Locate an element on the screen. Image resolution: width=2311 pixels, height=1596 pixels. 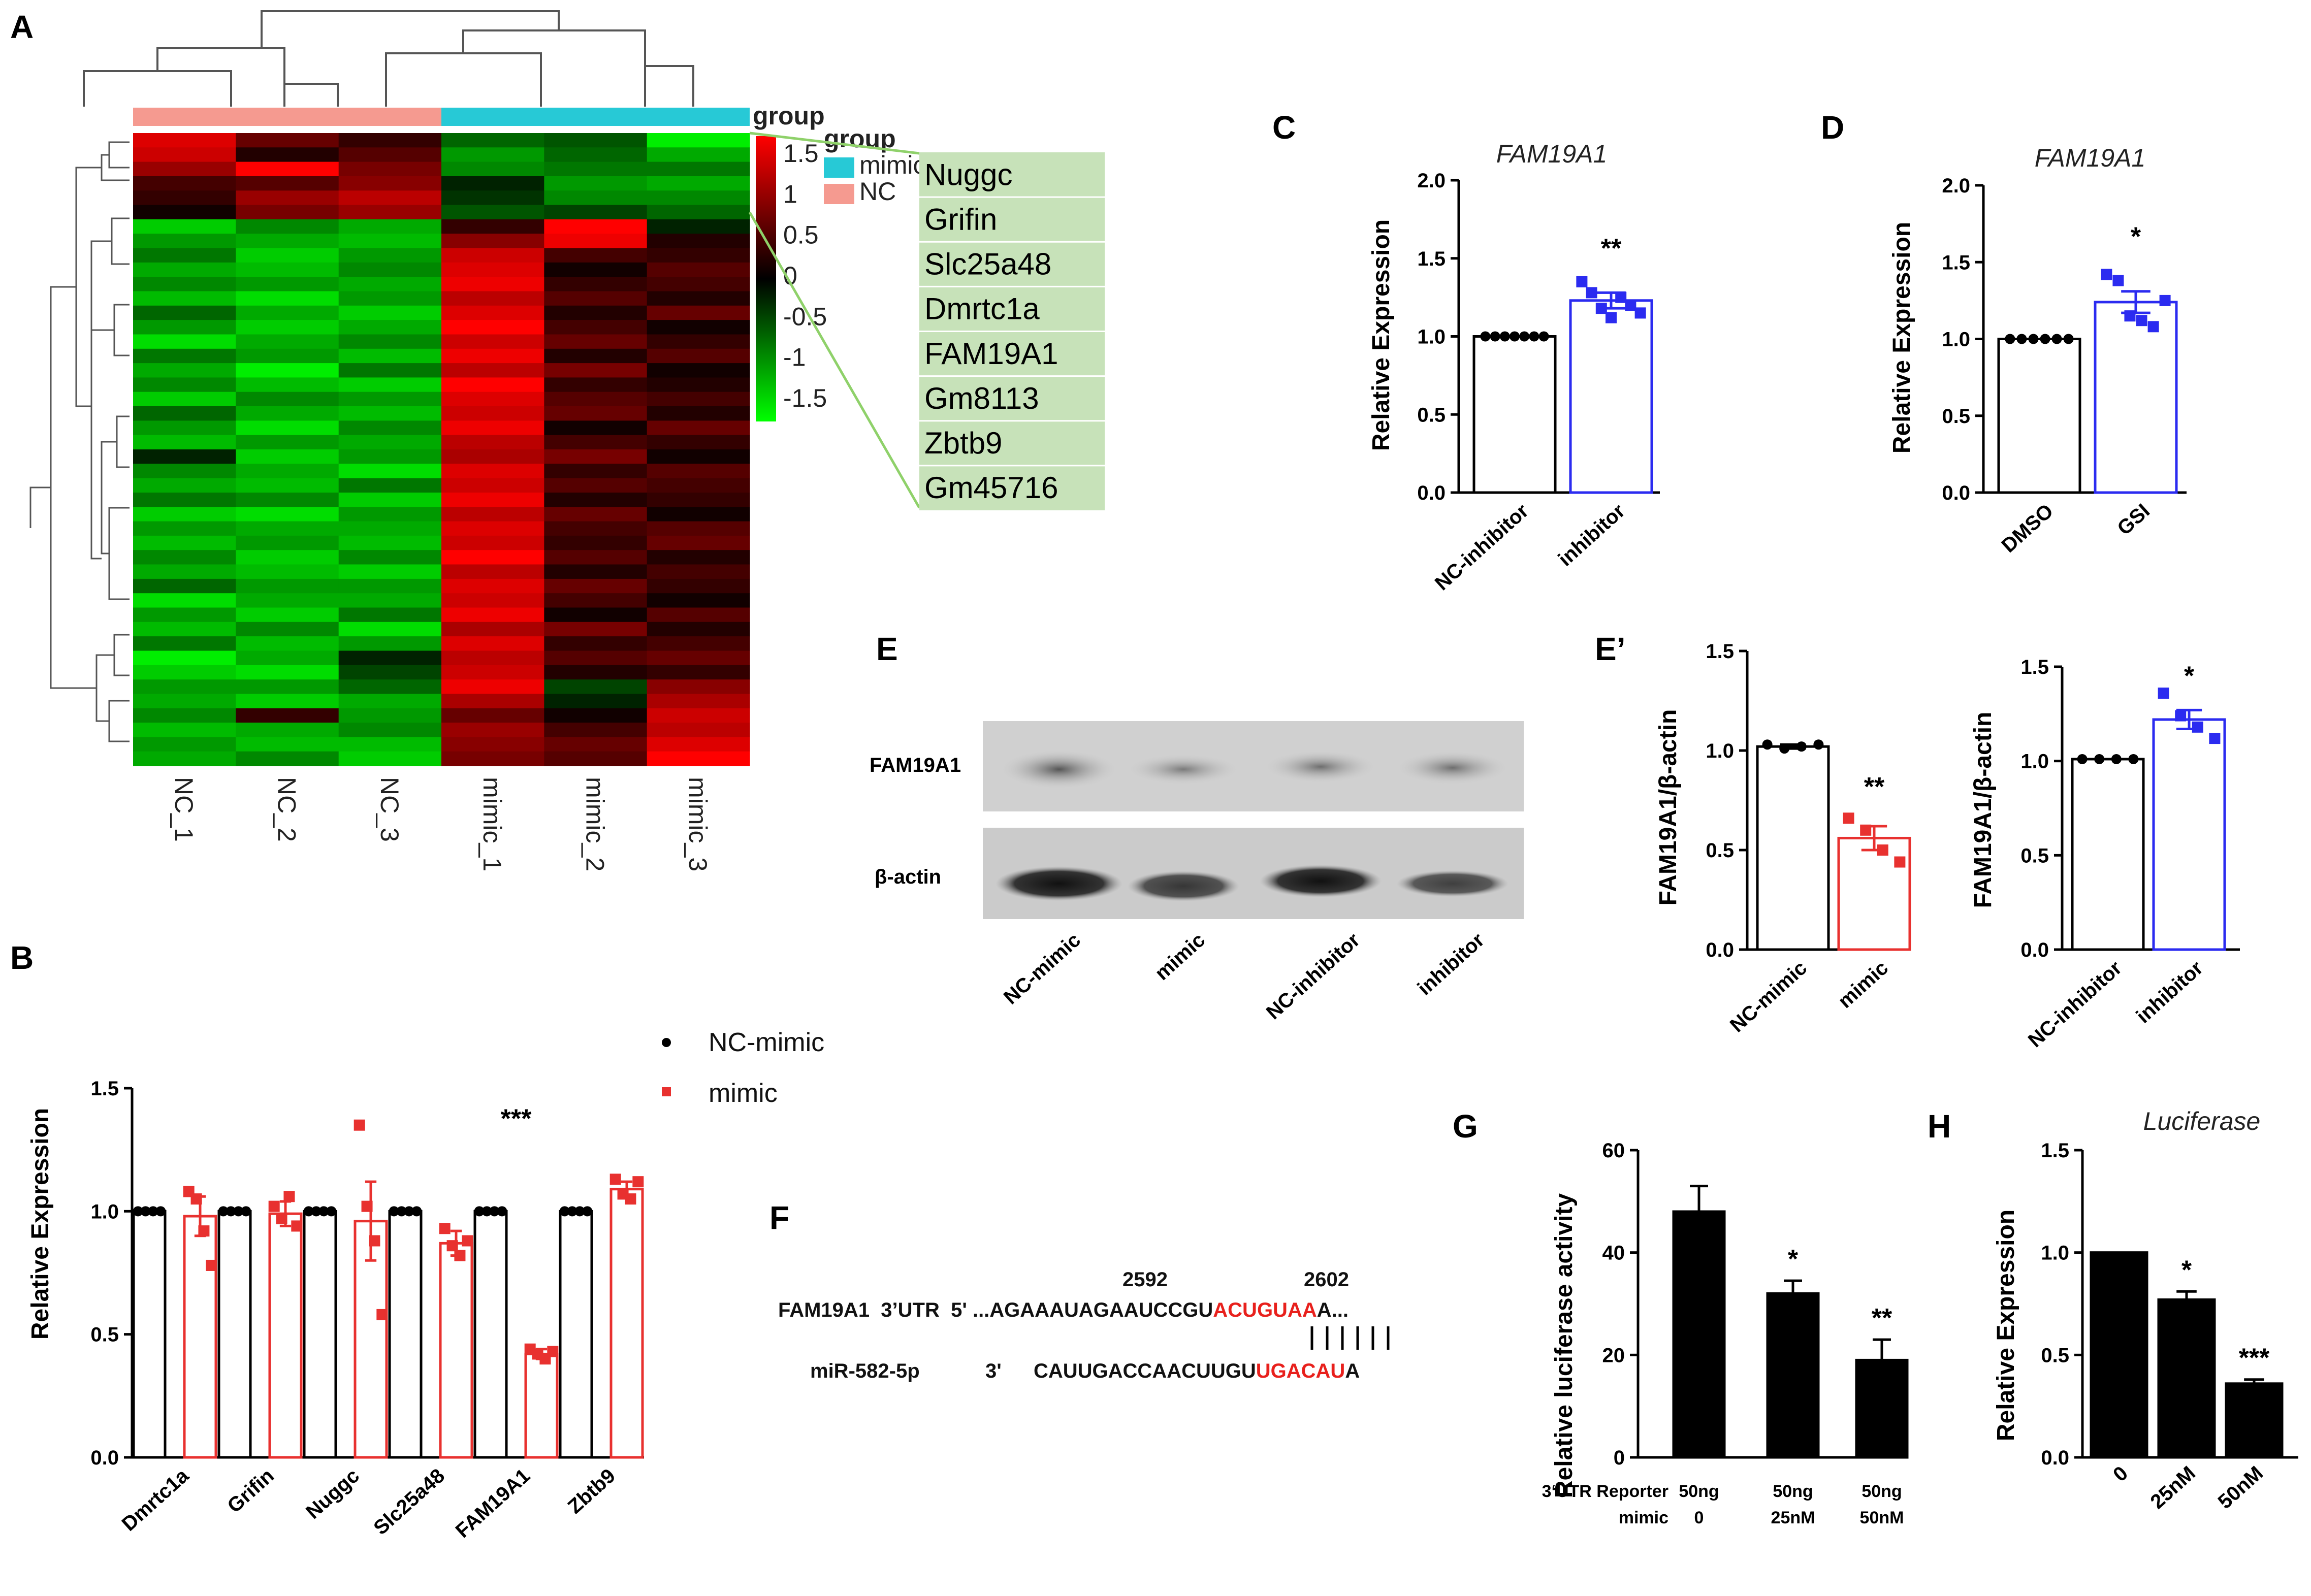
color-scale-tick: 1 is located at coordinates (790, 194).